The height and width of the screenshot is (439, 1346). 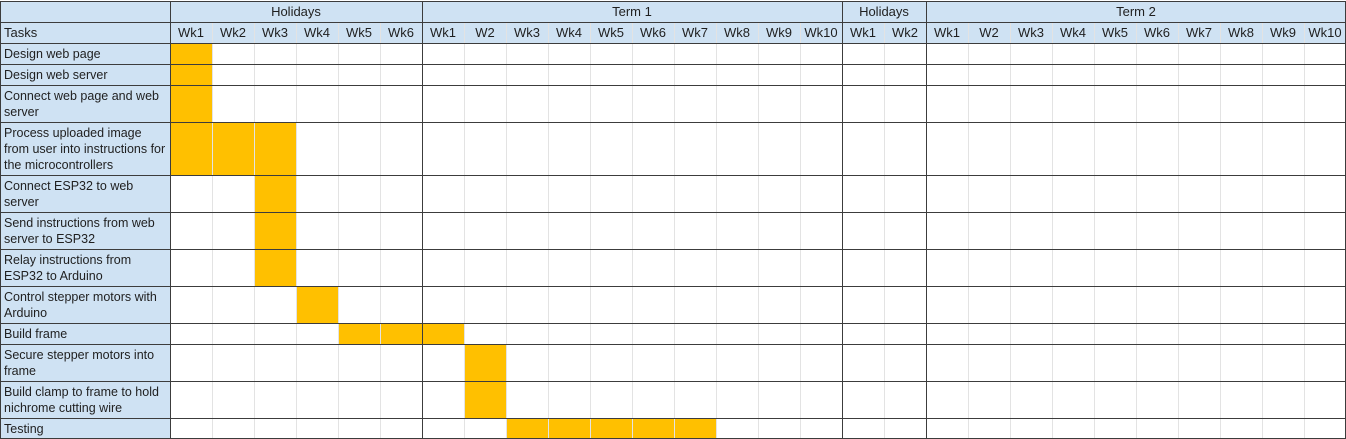 What do you see at coordinates (85, 333) in the screenshot?
I see `task-label: Build frame` at bounding box center [85, 333].